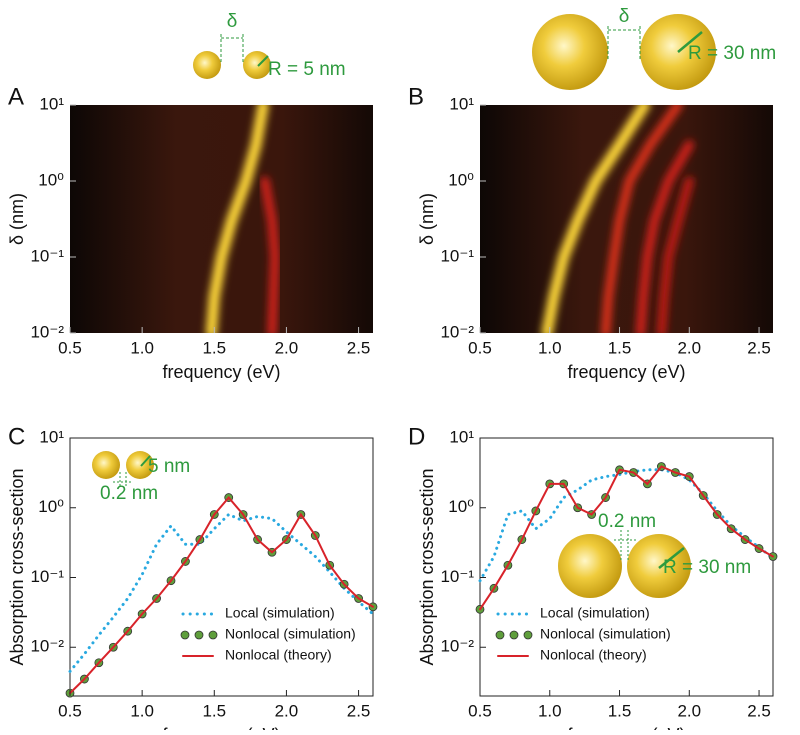  Describe the element at coordinates (16, 436) in the screenshot. I see `panel-label: C` at that location.